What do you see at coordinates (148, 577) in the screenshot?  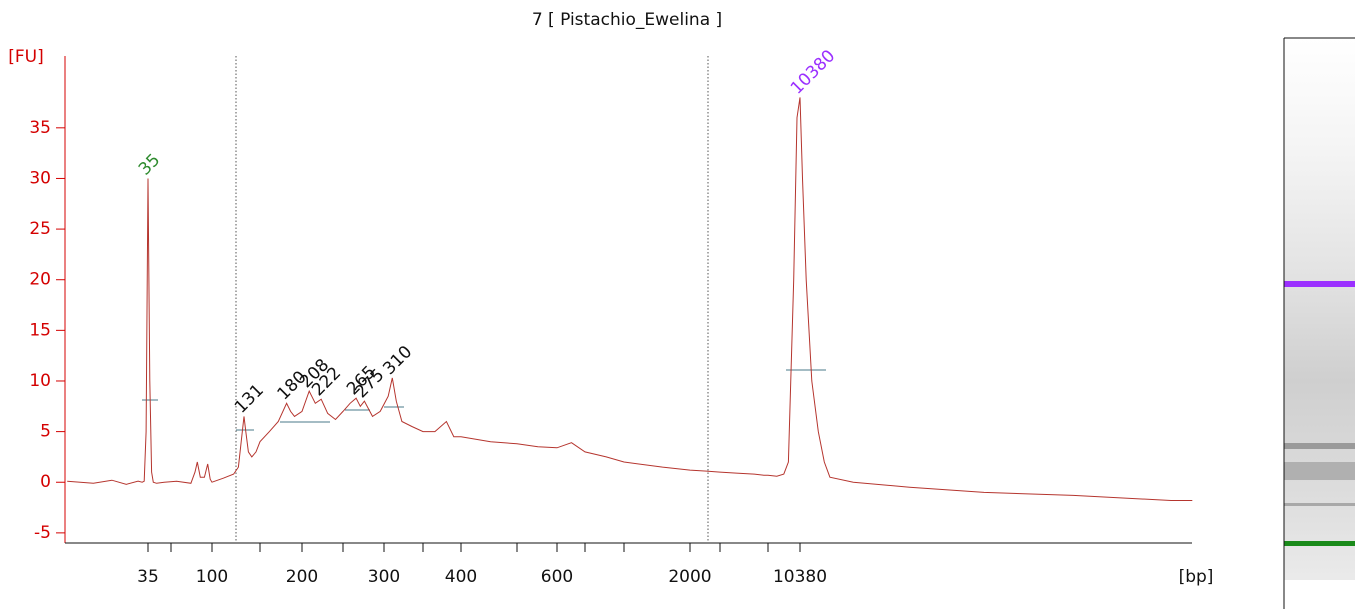 I see `x-tick-label: 35` at bounding box center [148, 577].